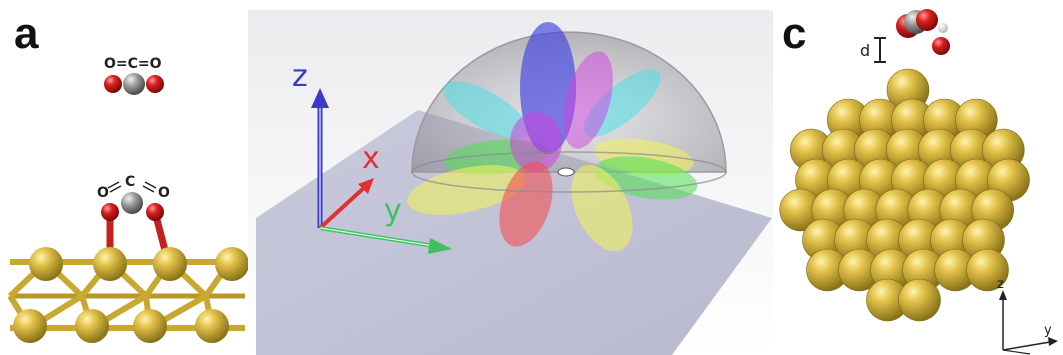 This screenshot has width=1063, height=355. What do you see at coordinates (133, 64) in the screenshot?
I see `free-co2-formula: O=C=O` at bounding box center [133, 64].